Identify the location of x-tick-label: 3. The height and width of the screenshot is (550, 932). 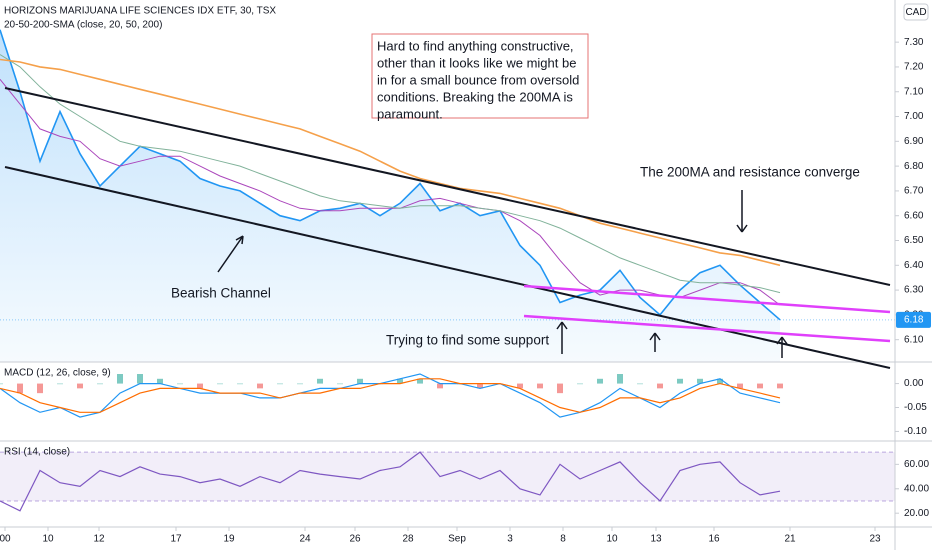
(510, 539).